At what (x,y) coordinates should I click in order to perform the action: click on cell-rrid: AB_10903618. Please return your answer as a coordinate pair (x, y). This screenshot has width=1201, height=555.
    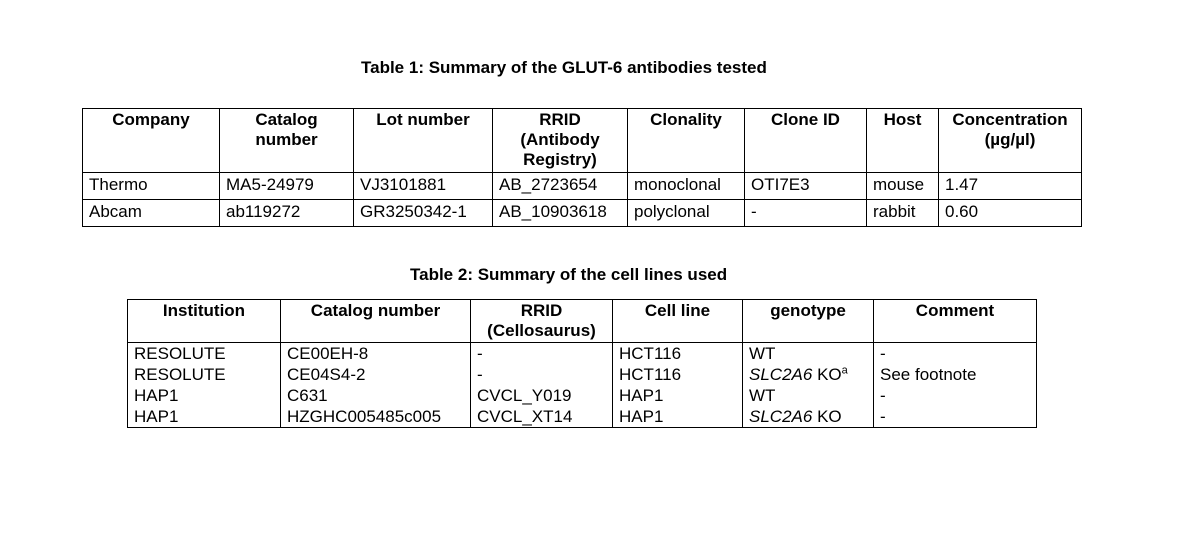
    Looking at the image, I should click on (560, 213).